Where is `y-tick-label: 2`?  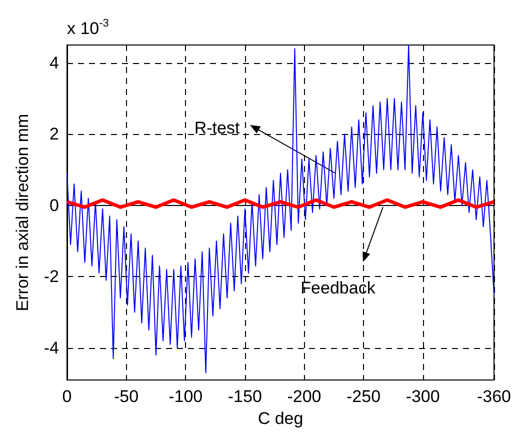
y-tick-label: 2 is located at coordinates (54, 134).